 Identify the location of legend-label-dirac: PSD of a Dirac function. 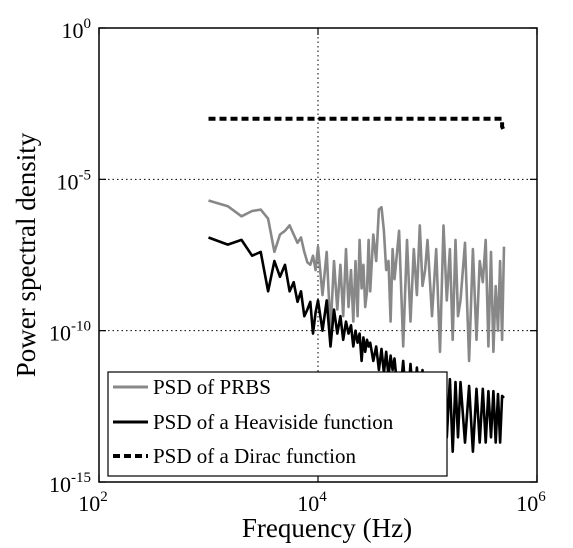
(254, 456).